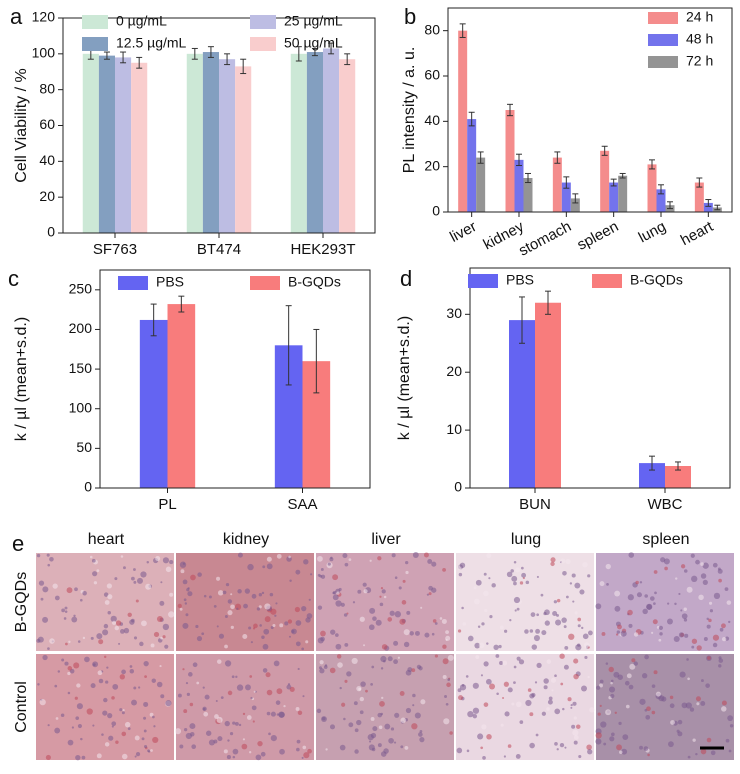  Describe the element at coordinates (597, 236) in the screenshot. I see `x-tick-label: spleen` at that location.